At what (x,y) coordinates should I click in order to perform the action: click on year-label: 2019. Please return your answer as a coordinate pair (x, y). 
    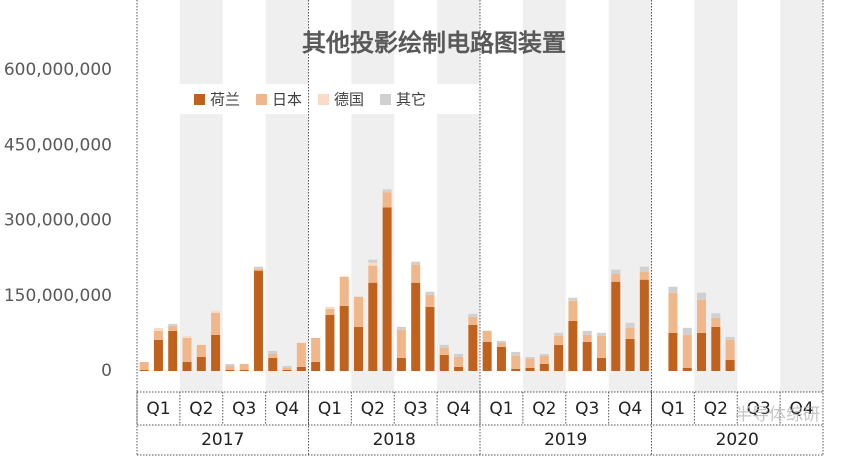
    Looking at the image, I should click on (565, 440).